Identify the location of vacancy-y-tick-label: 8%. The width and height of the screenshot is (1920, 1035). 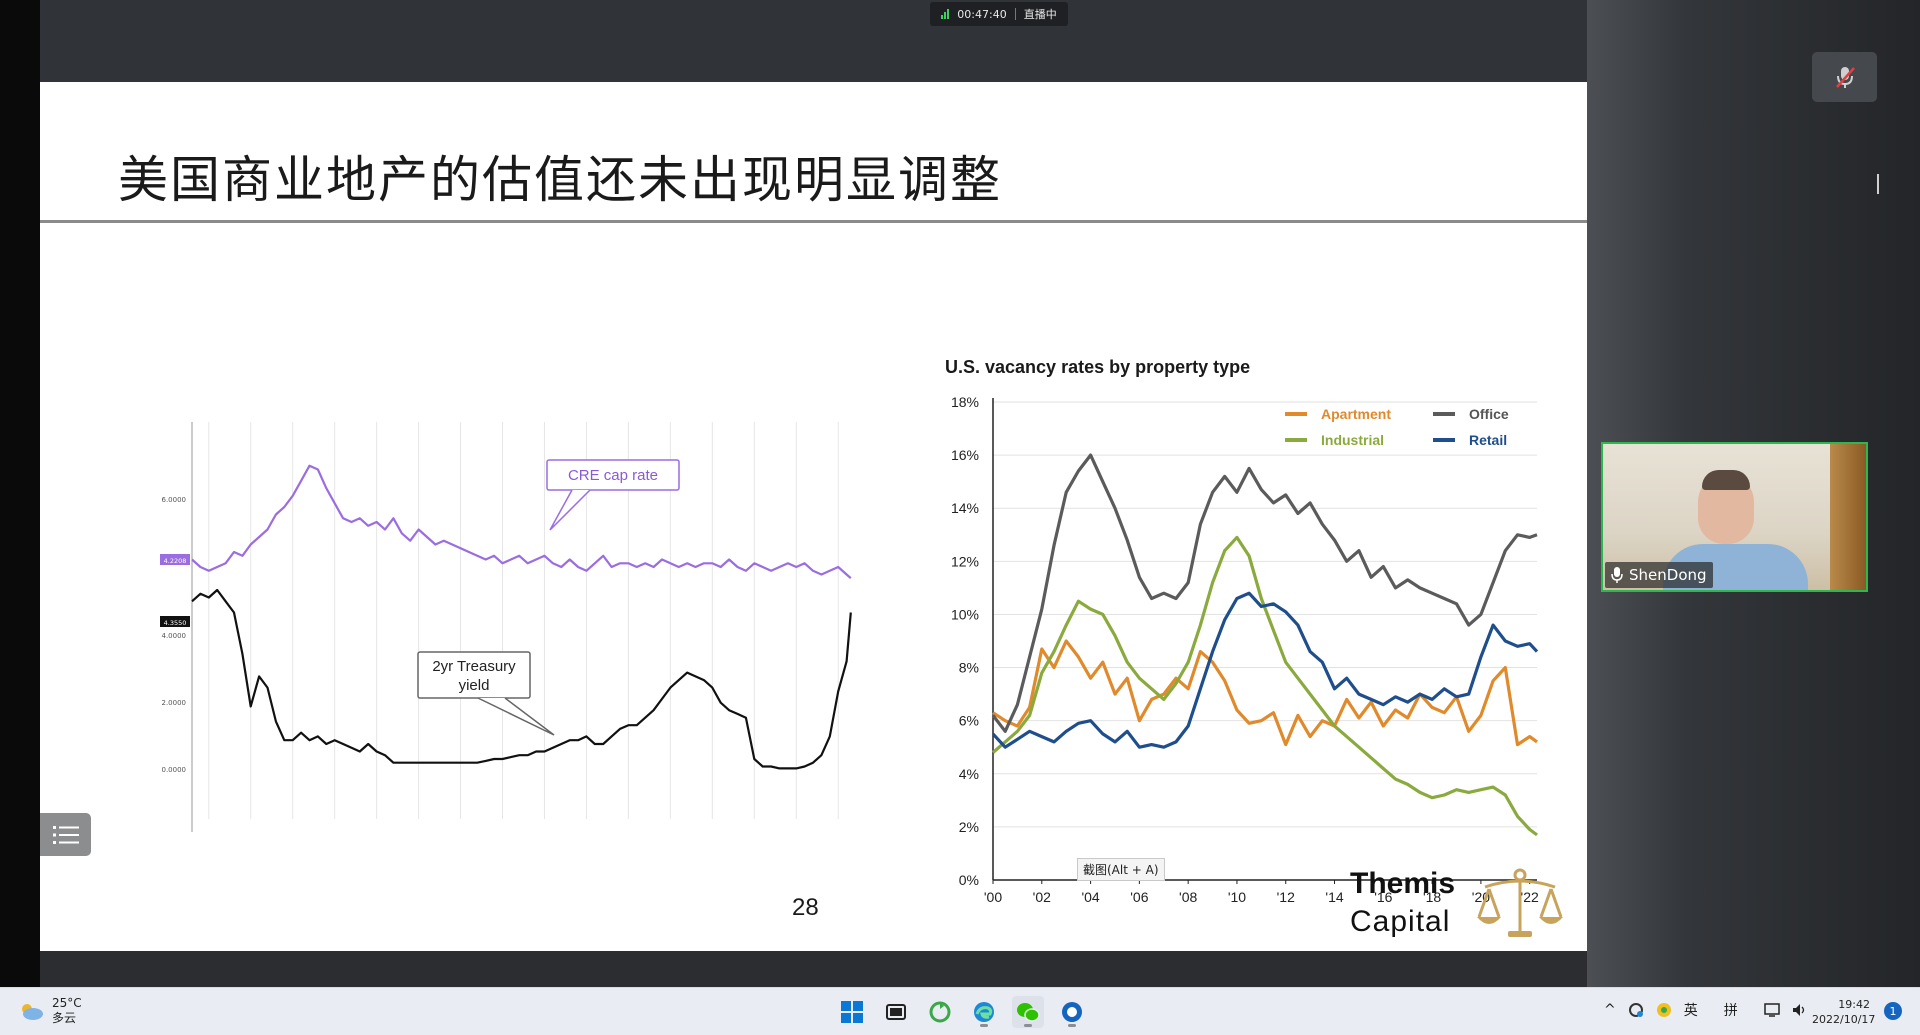
(969, 668).